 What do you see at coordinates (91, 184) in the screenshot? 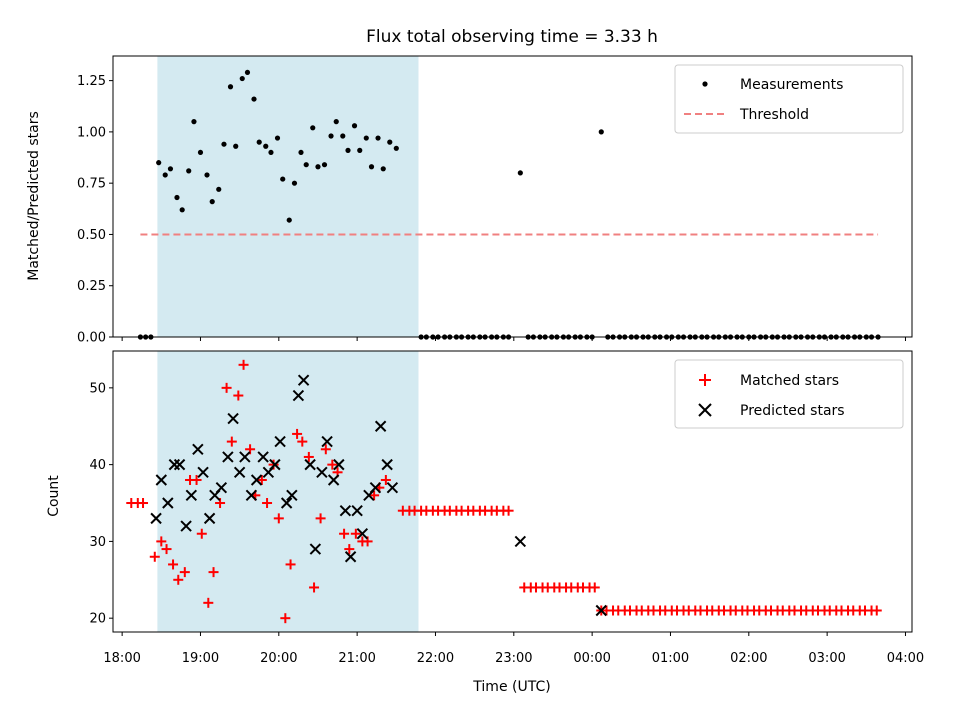
I see `y-tick-label: 0.75` at bounding box center [91, 184].